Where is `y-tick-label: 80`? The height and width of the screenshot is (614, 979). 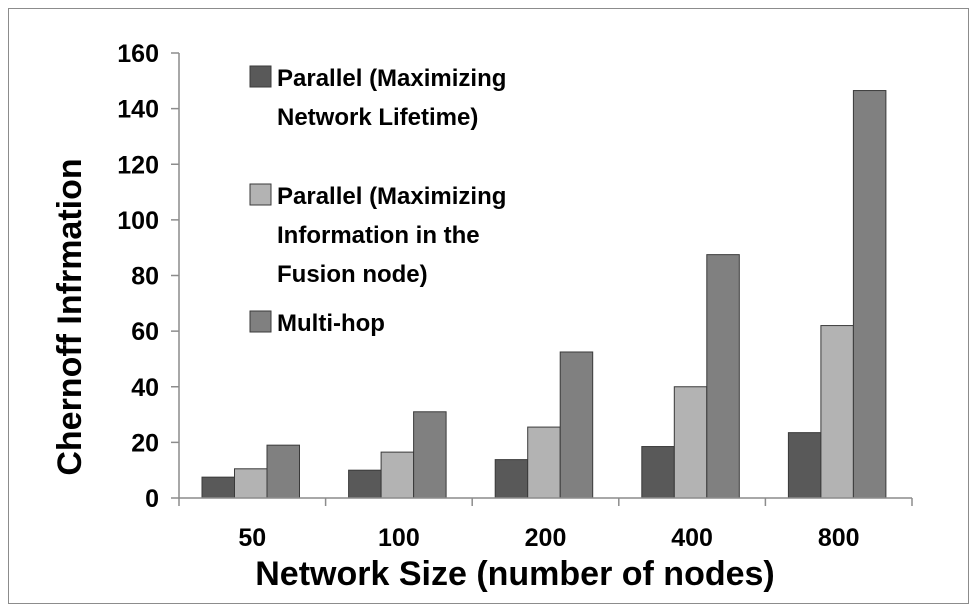
y-tick-label: 80 is located at coordinates (145, 277).